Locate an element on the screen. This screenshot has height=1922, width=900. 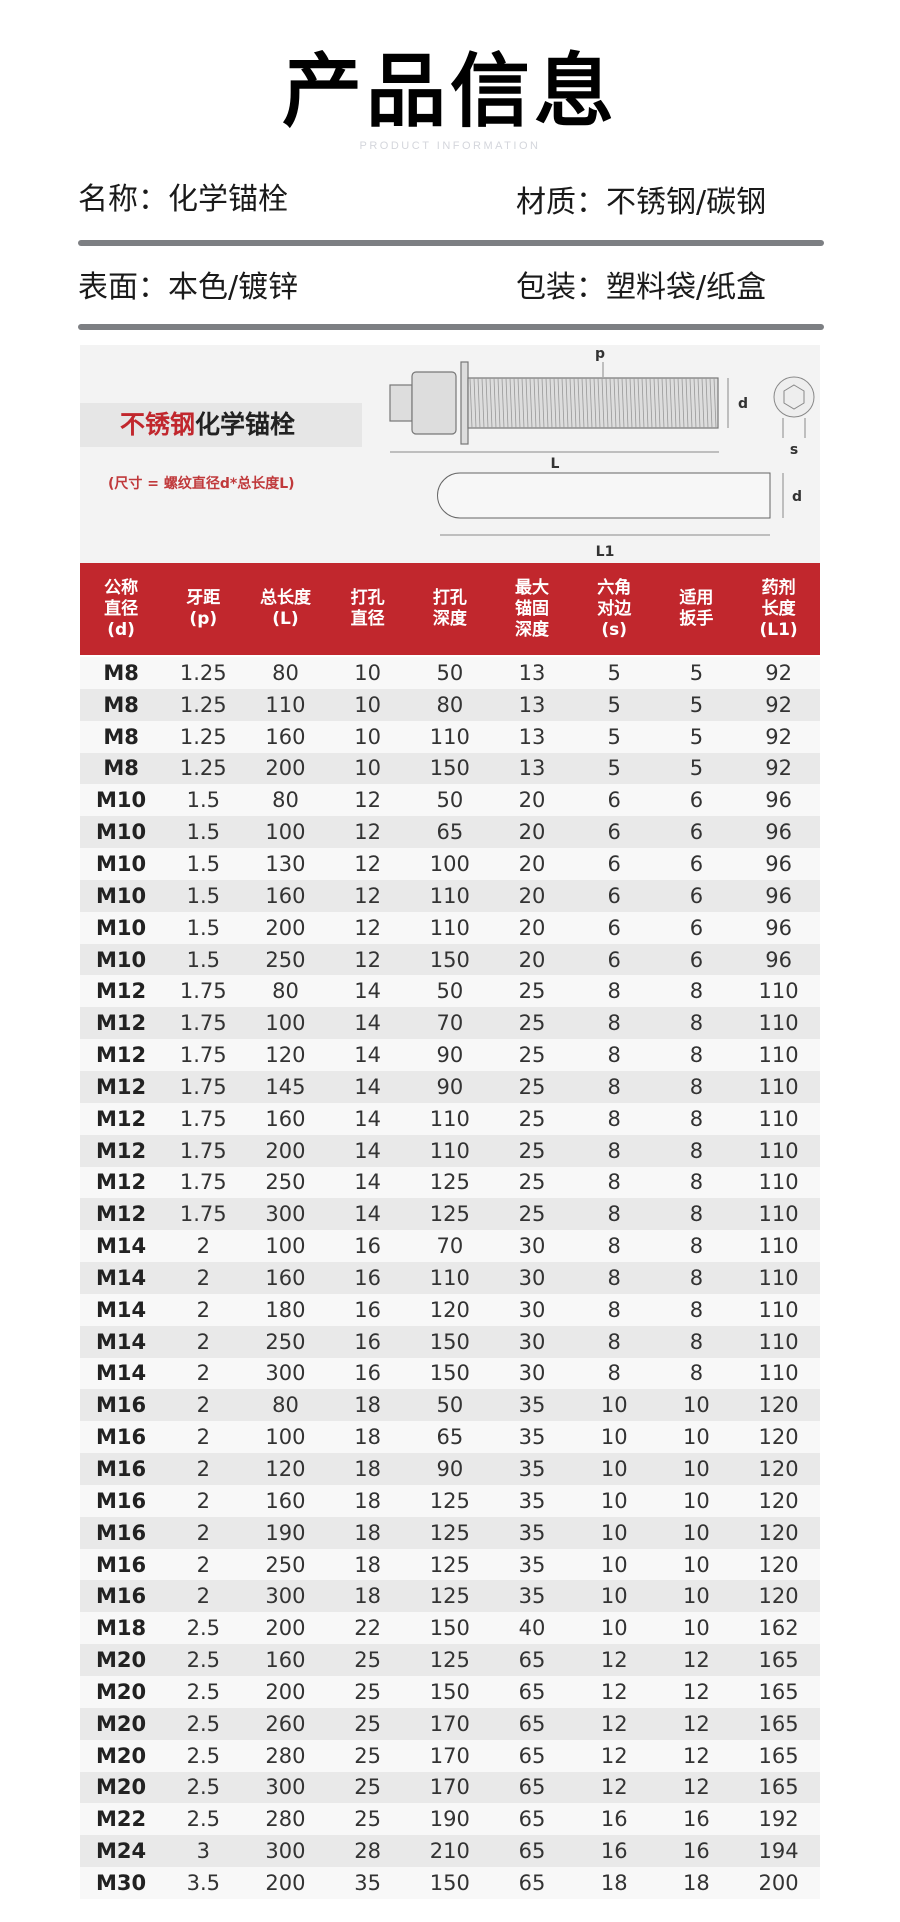
table-cell: 2.5 is located at coordinates (203, 1819).